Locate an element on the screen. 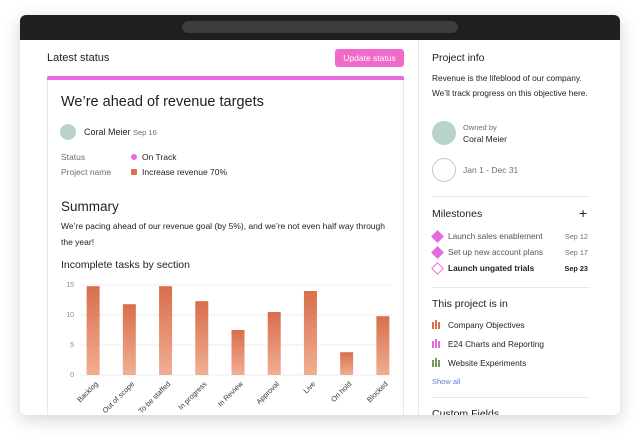  show-all: Show all is located at coordinates (446, 381).